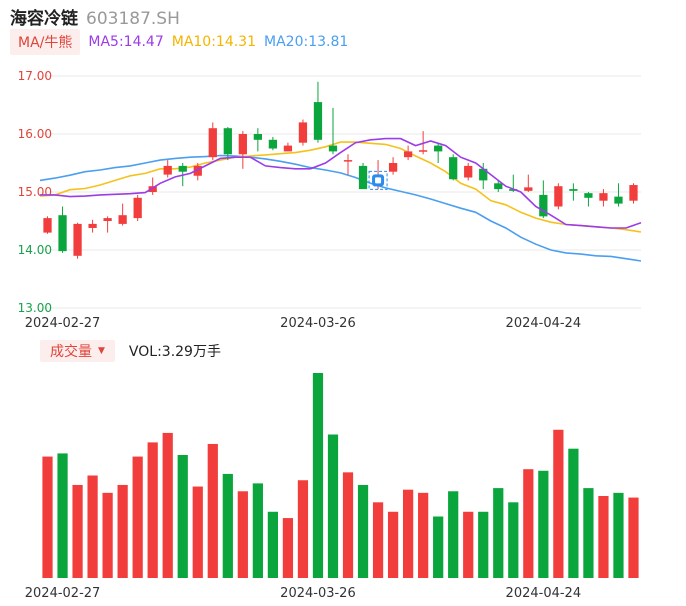 This screenshot has width=686, height=606. What do you see at coordinates (318, 593) in the screenshot?
I see `volume-date-label: 2024-03-26` at bounding box center [318, 593].